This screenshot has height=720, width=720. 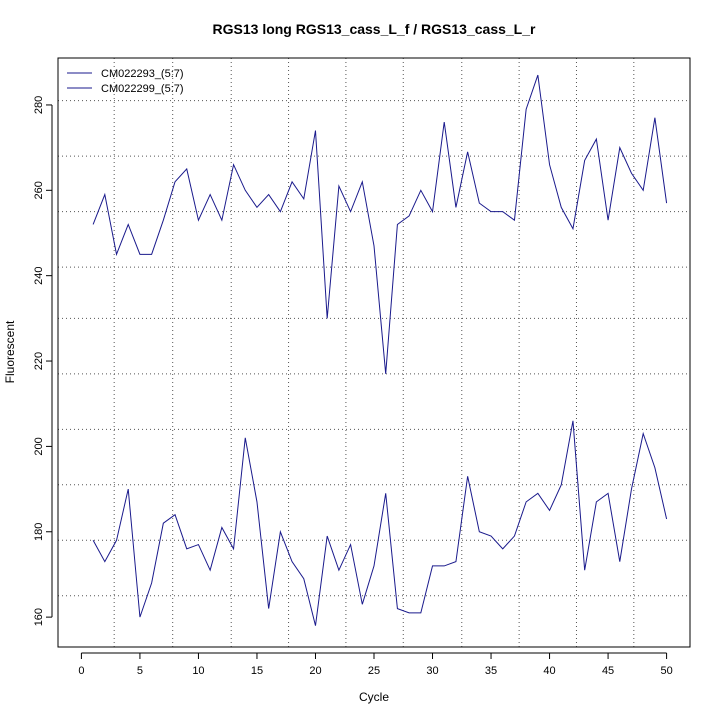 I want to click on legend-label: CM022293_(5:7), so click(x=142, y=74).